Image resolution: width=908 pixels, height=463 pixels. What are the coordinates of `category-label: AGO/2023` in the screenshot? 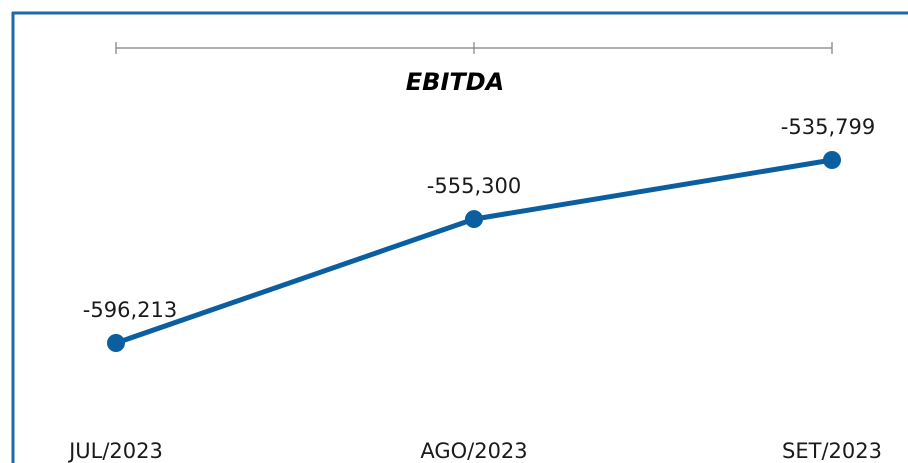 It's located at (473, 451).